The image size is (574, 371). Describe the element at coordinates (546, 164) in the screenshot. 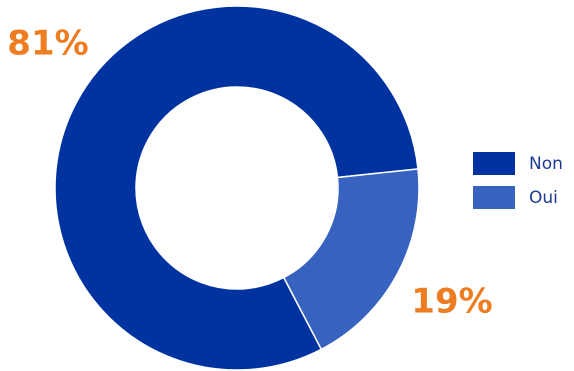

I see `legend-label: Non` at that location.